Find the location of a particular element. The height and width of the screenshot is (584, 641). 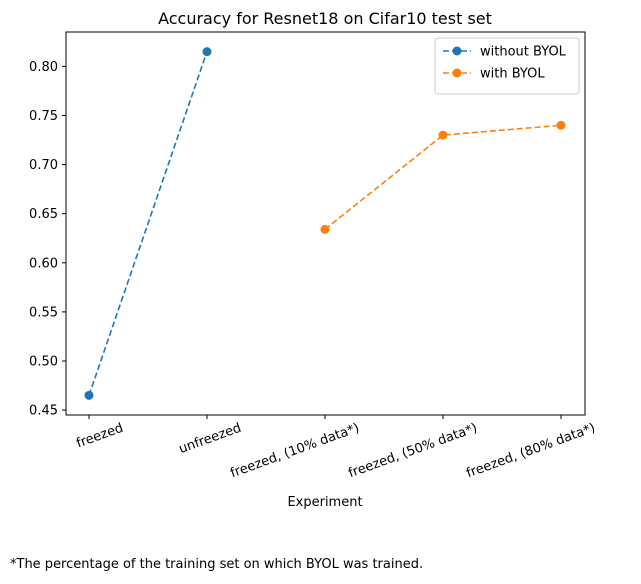

legend: without BYOL with BYOL is located at coordinates (507, 66).